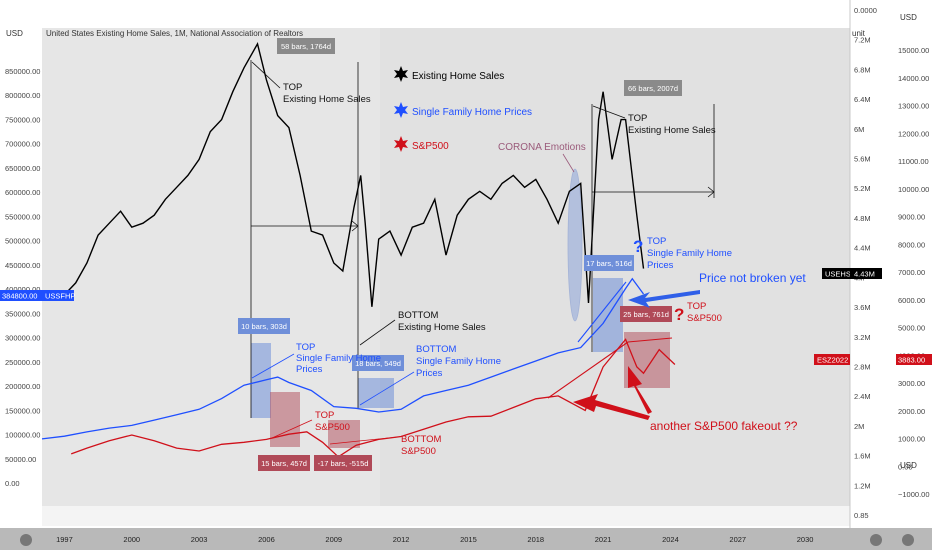 The image size is (932, 555). Describe the element at coordinates (22, 216) in the screenshot. I see `left-axis-tick: 550000.00` at that location.